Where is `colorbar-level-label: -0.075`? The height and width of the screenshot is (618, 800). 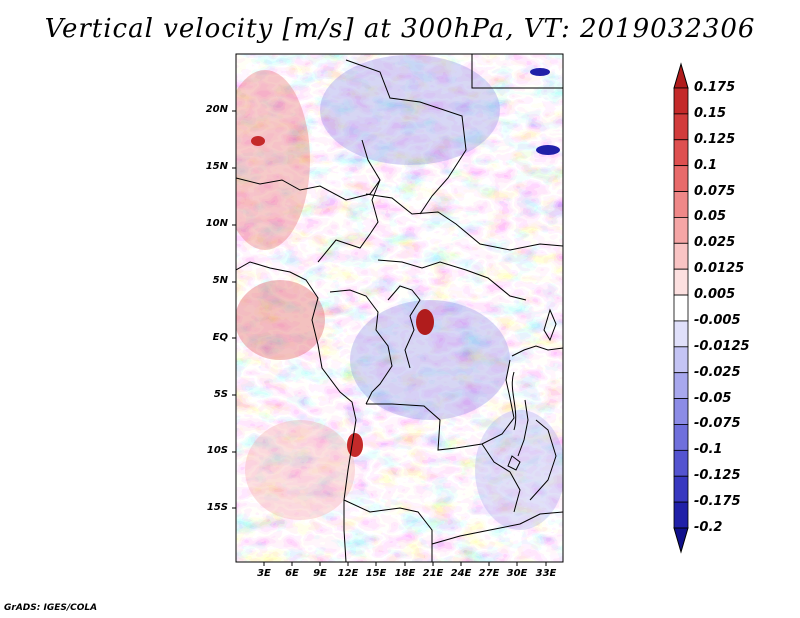
colorbar-level-label: -0.075 is located at coordinates (717, 424).